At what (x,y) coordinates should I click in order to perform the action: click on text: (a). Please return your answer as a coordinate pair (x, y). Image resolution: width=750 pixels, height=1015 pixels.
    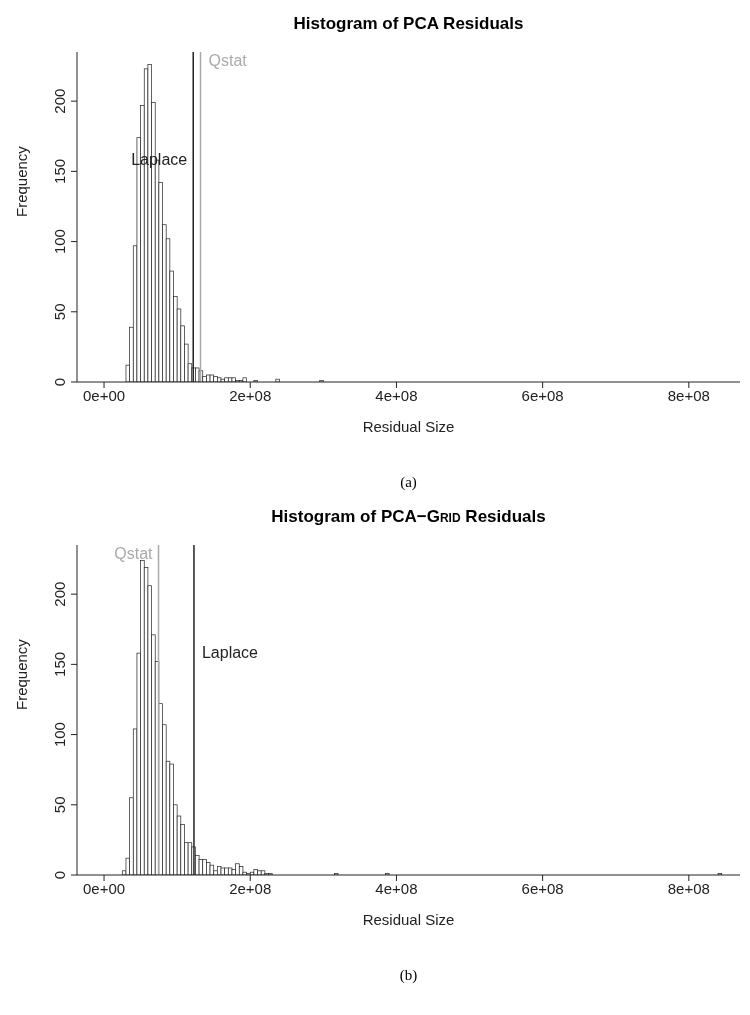
    Looking at the image, I should click on (408, 482).